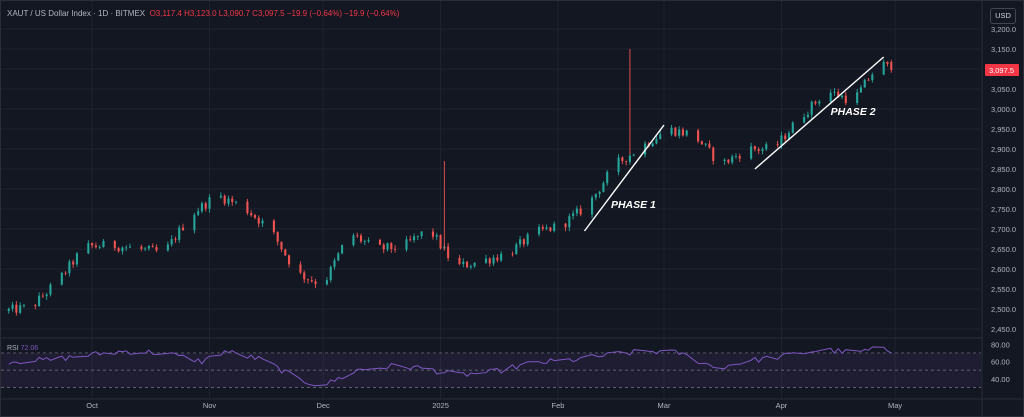 The height and width of the screenshot is (417, 1024). Describe the element at coordinates (1003, 329) in the screenshot. I see `price-tick-label: 2,450.0` at that location.